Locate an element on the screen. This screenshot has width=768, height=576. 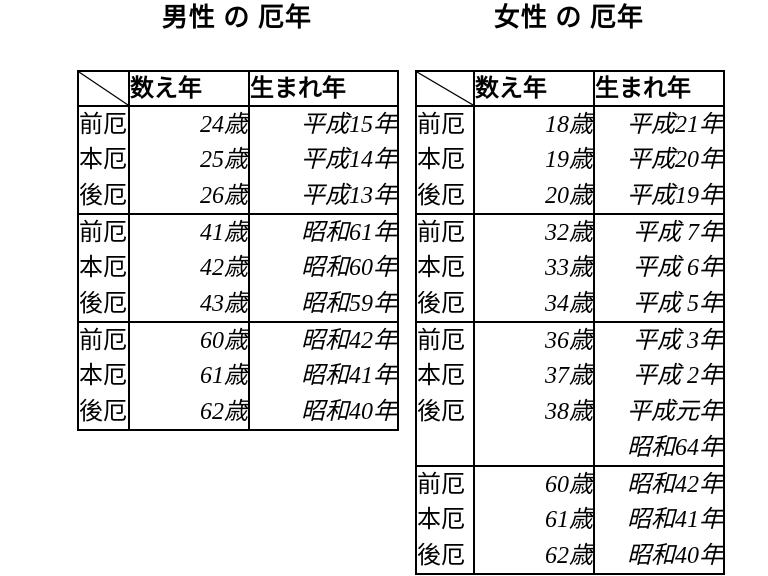
table-row: 本厄 37歳 平成 2年 is located at coordinates (570, 376).